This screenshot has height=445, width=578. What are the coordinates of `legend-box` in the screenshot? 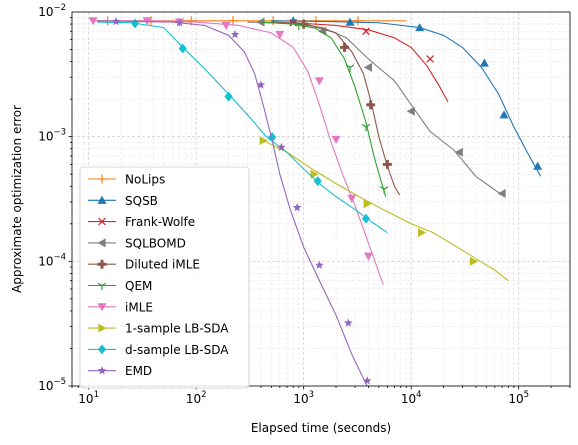 It's located at (164, 277).